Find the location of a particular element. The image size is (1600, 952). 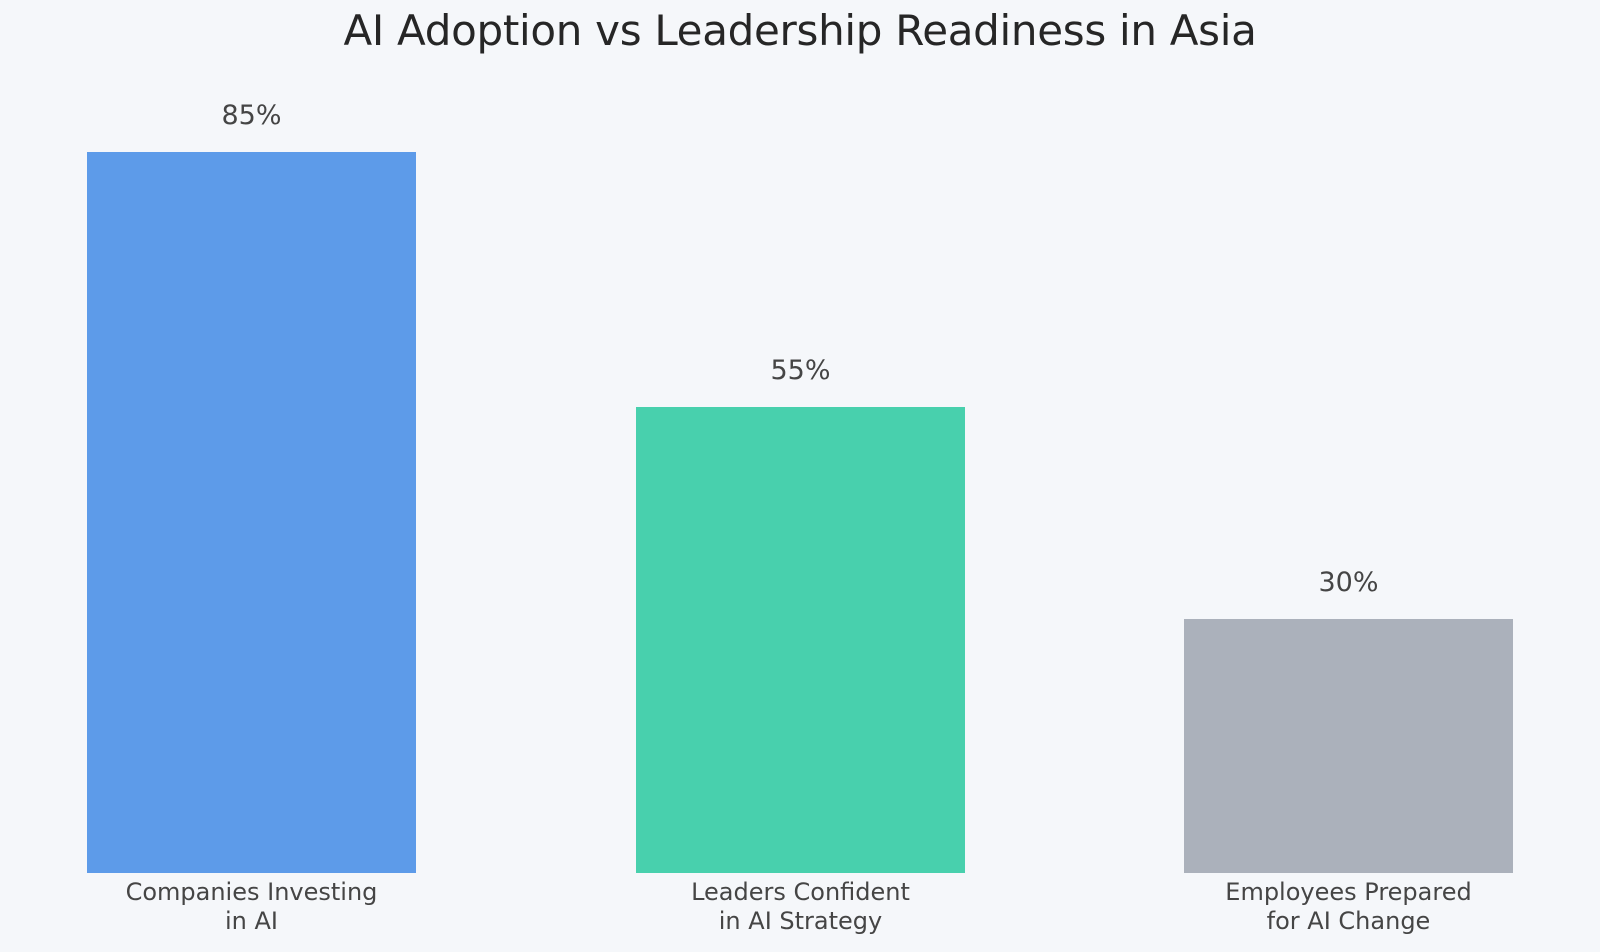

category-label-line: in AI is located at coordinates (251, 921).